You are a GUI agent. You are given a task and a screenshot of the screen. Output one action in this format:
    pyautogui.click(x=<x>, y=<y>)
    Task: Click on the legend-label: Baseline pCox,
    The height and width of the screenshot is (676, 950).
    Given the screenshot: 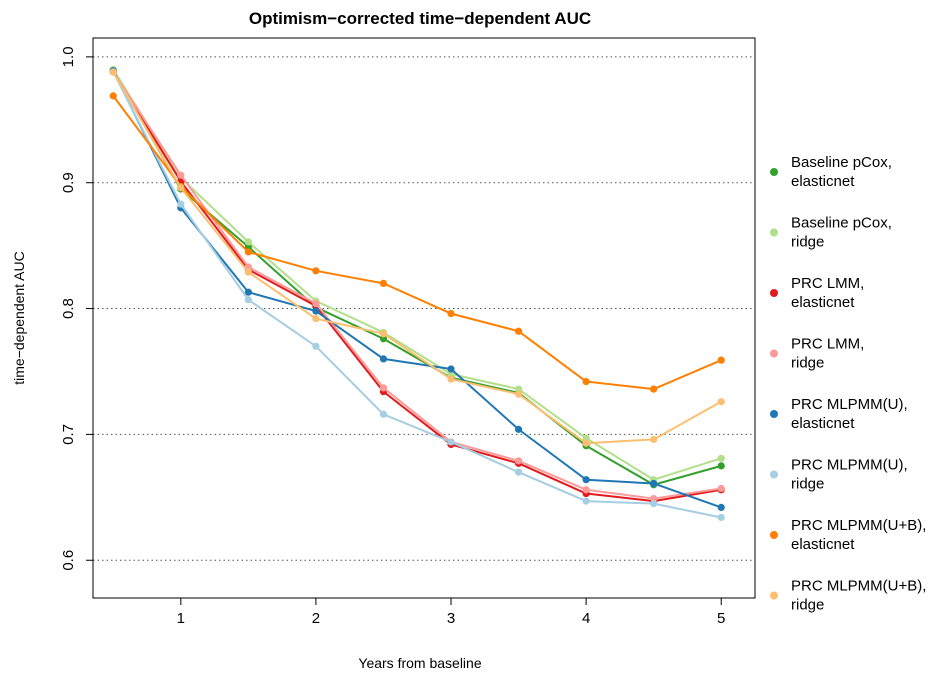 What is the action you would take?
    pyautogui.click(x=841, y=162)
    